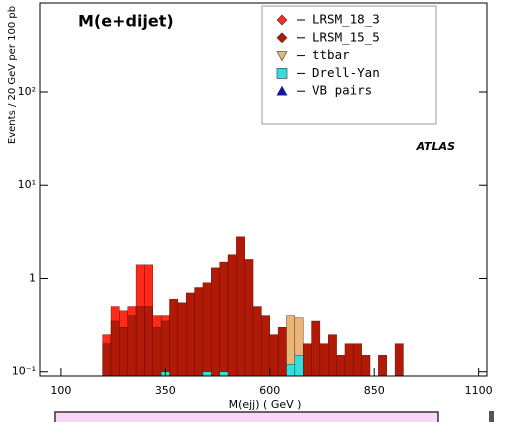 The height and width of the screenshot is (422, 517). What do you see at coordinates (126, 21) in the screenshot?
I see `chart-title: M(e+dijet)` at bounding box center [126, 21].